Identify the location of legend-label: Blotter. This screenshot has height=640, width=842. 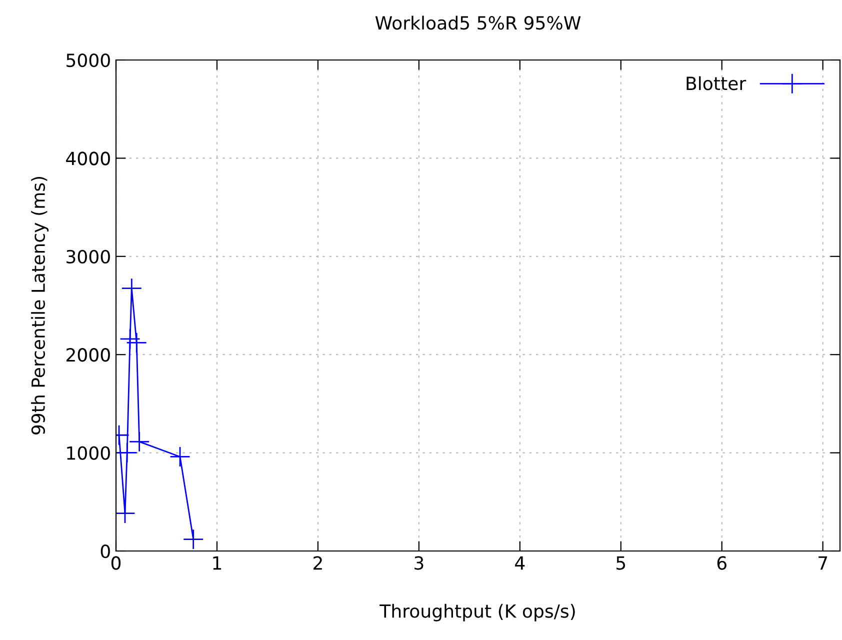
(716, 83).